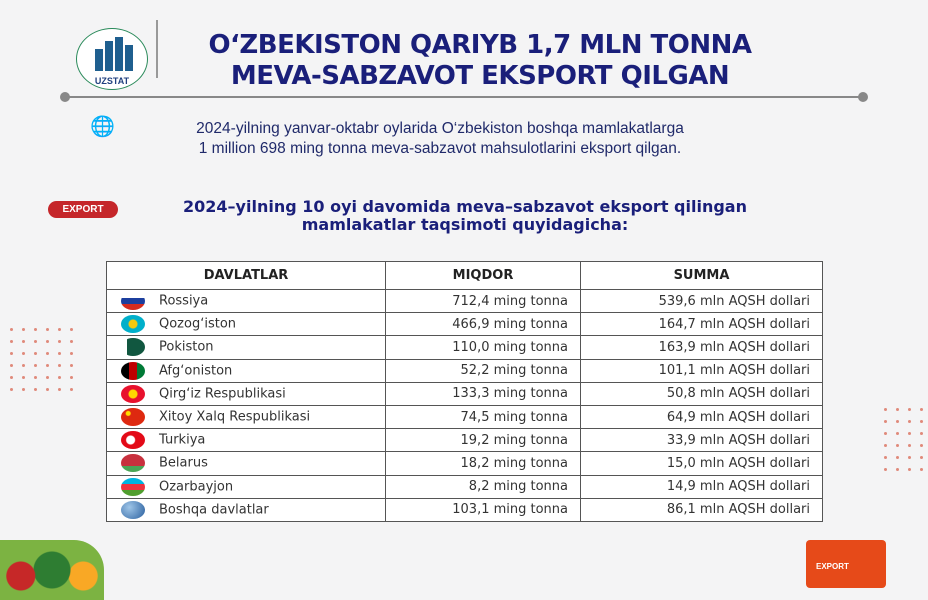 This screenshot has height=600, width=928. What do you see at coordinates (184, 301) in the screenshot?
I see `country-name: Rossiya` at bounding box center [184, 301].